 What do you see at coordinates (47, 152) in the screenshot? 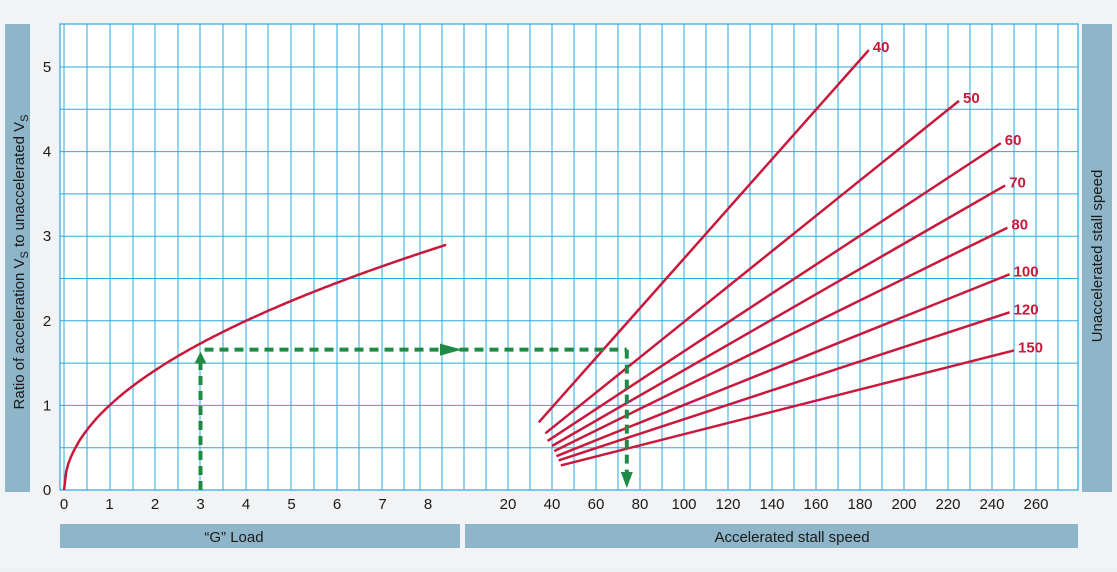
I see `y-tick-label: 4` at bounding box center [47, 152].